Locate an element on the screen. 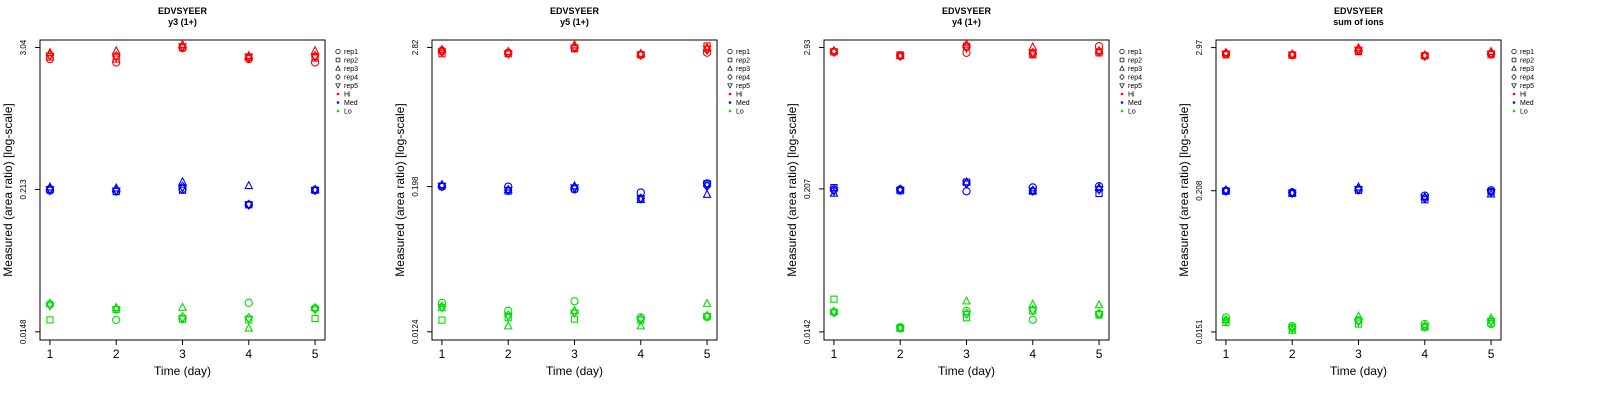 The height and width of the screenshot is (400, 1600). x-axis-label: Time (day) is located at coordinates (182, 371).